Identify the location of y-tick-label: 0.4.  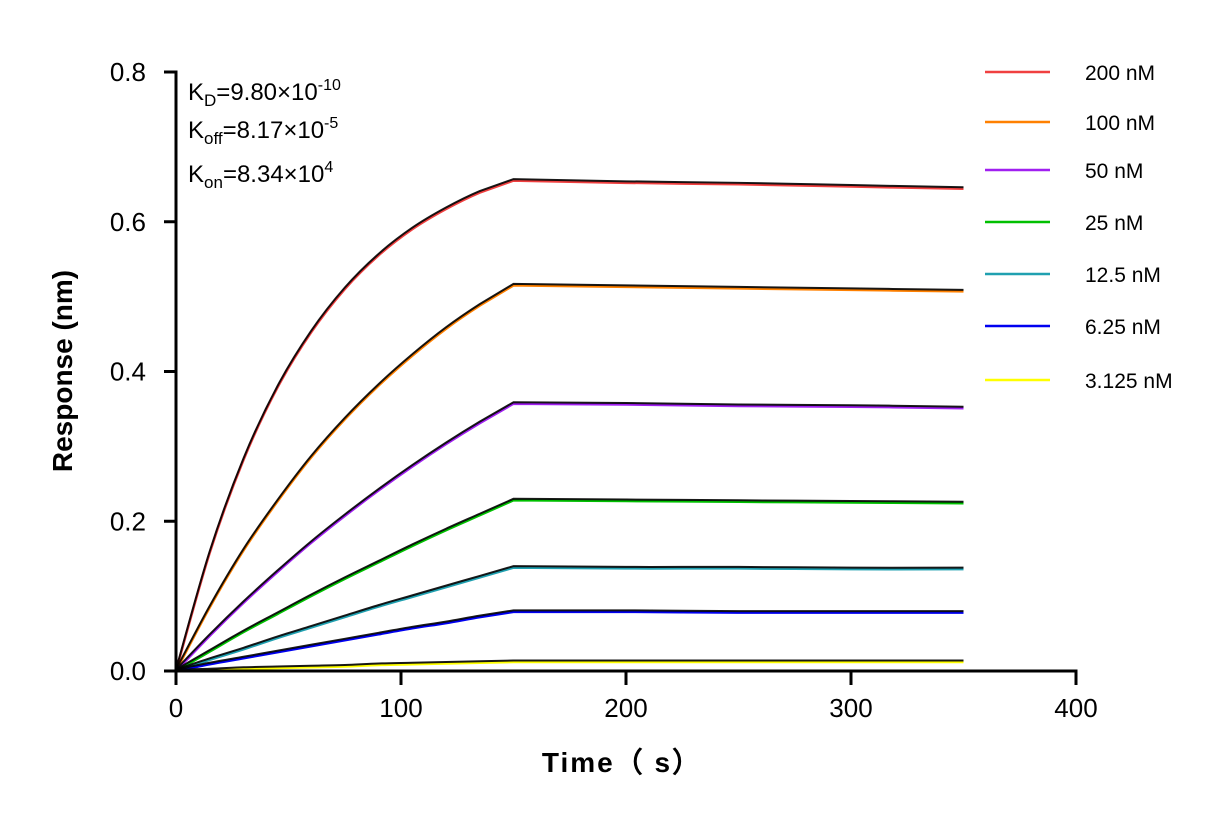
(128, 372).